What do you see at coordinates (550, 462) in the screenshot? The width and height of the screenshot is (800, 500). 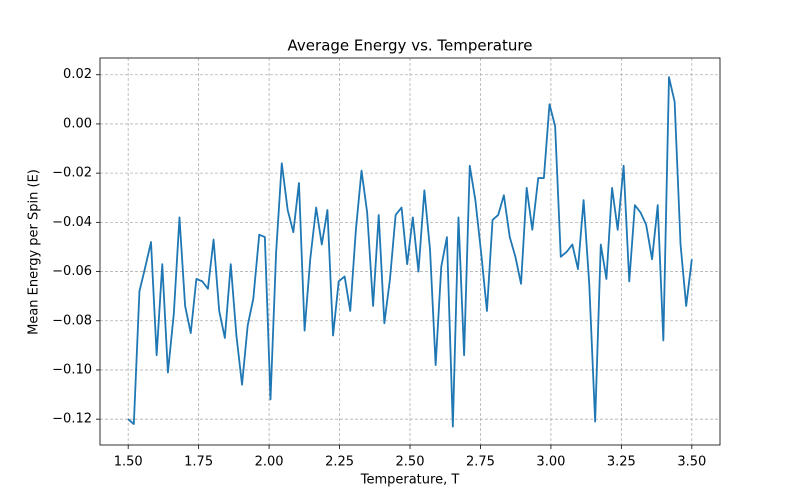 I see `x-tick-label: 3.00` at bounding box center [550, 462].